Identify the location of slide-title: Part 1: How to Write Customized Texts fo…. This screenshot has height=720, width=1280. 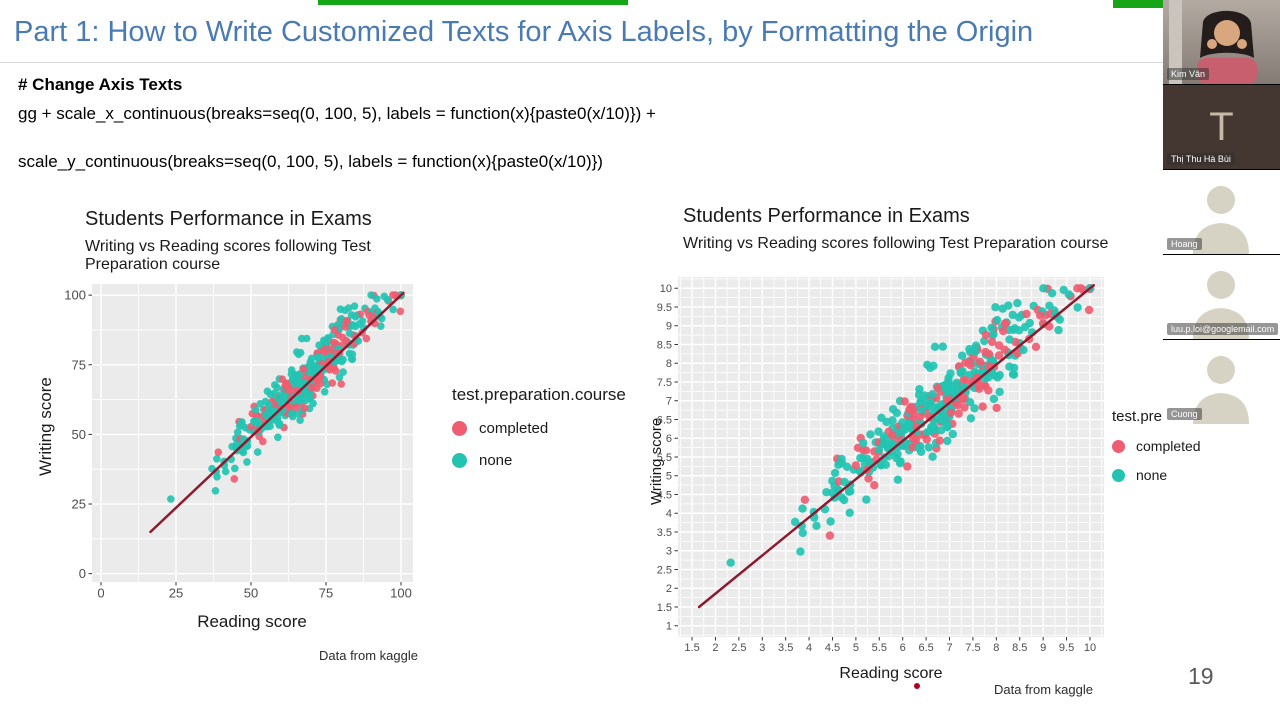
(524, 32).